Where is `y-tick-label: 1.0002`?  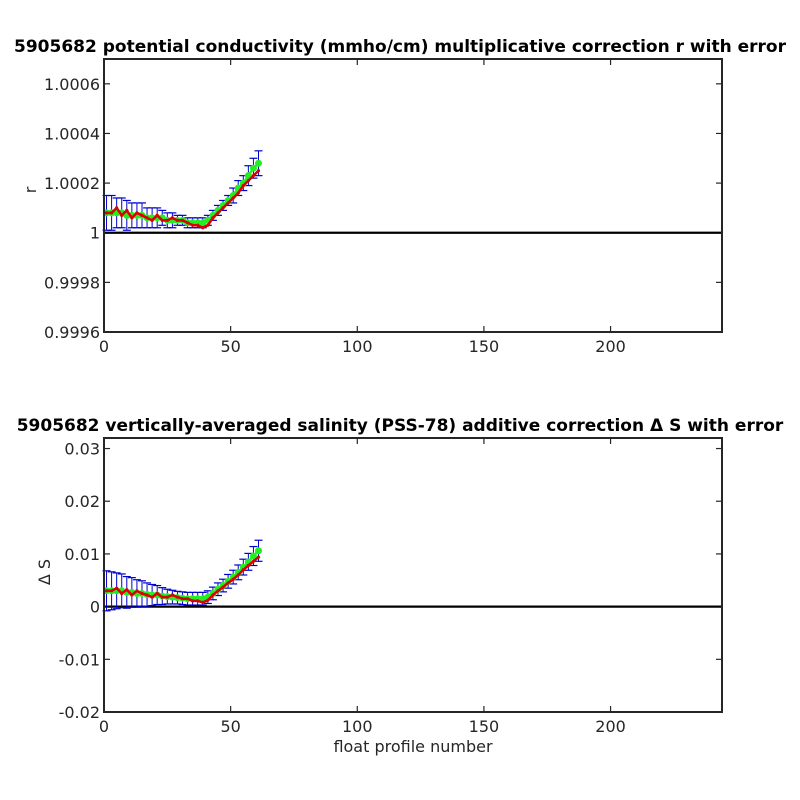 y-tick-label: 1.0002 is located at coordinates (72, 183).